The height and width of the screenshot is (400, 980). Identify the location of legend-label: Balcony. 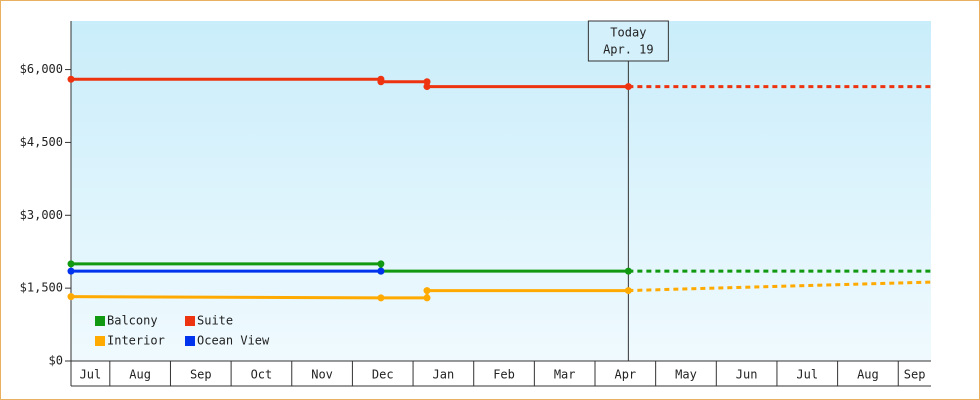
(132, 321).